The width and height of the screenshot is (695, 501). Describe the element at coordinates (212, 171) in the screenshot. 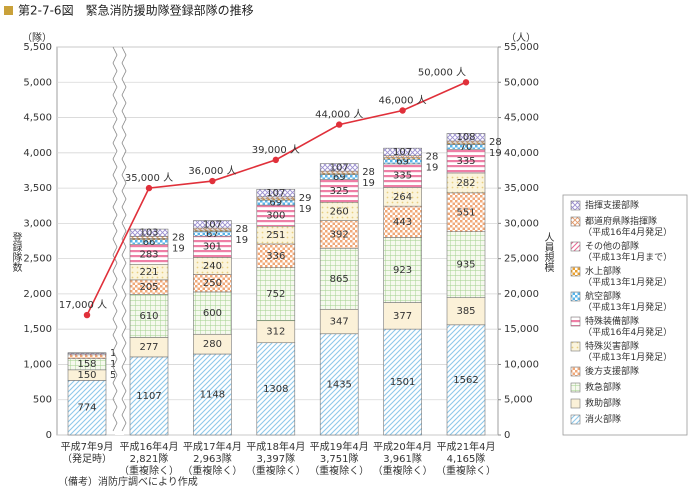

I see `line-label: 36,000 人` at that location.